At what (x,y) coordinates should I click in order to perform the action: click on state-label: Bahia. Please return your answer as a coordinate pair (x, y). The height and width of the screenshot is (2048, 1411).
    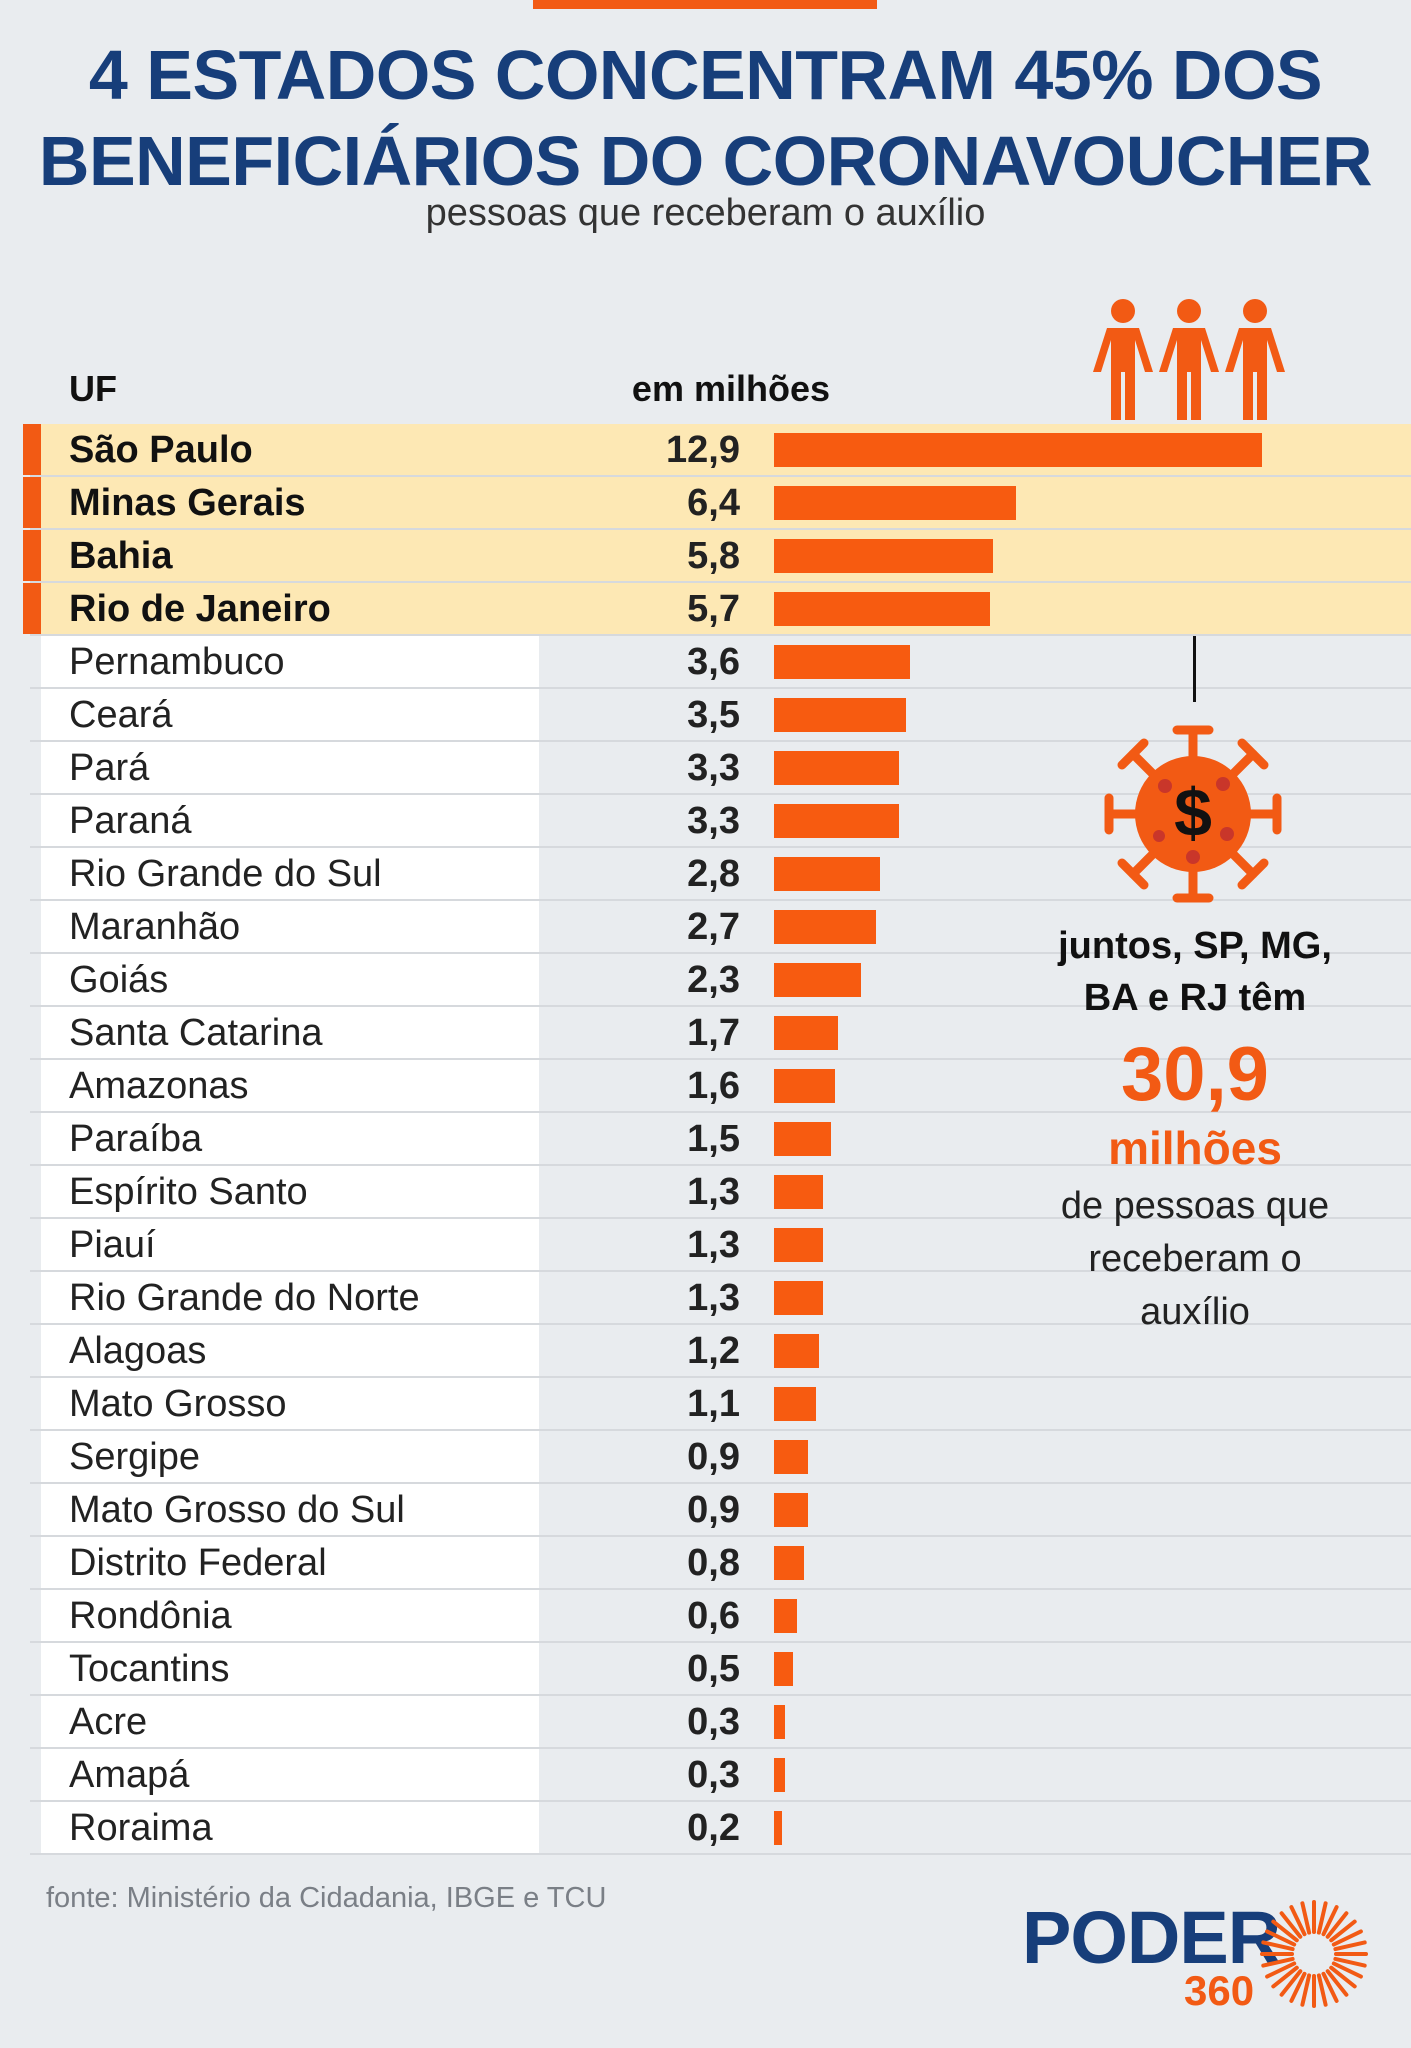
    Looking at the image, I should click on (121, 556).